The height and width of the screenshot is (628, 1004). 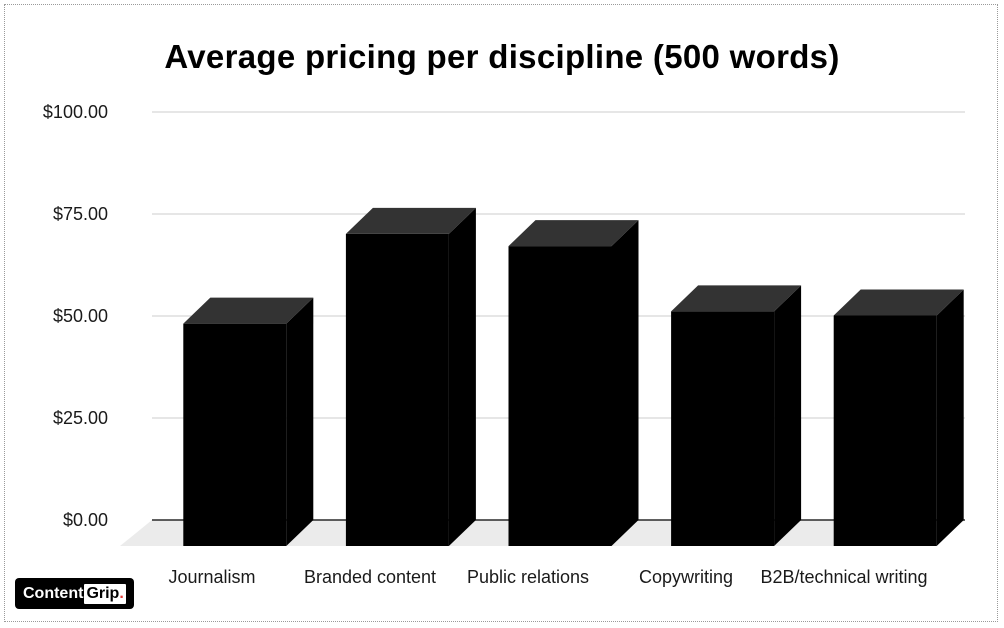 I want to click on x-tick-label: Copywriting, so click(x=686, y=577).